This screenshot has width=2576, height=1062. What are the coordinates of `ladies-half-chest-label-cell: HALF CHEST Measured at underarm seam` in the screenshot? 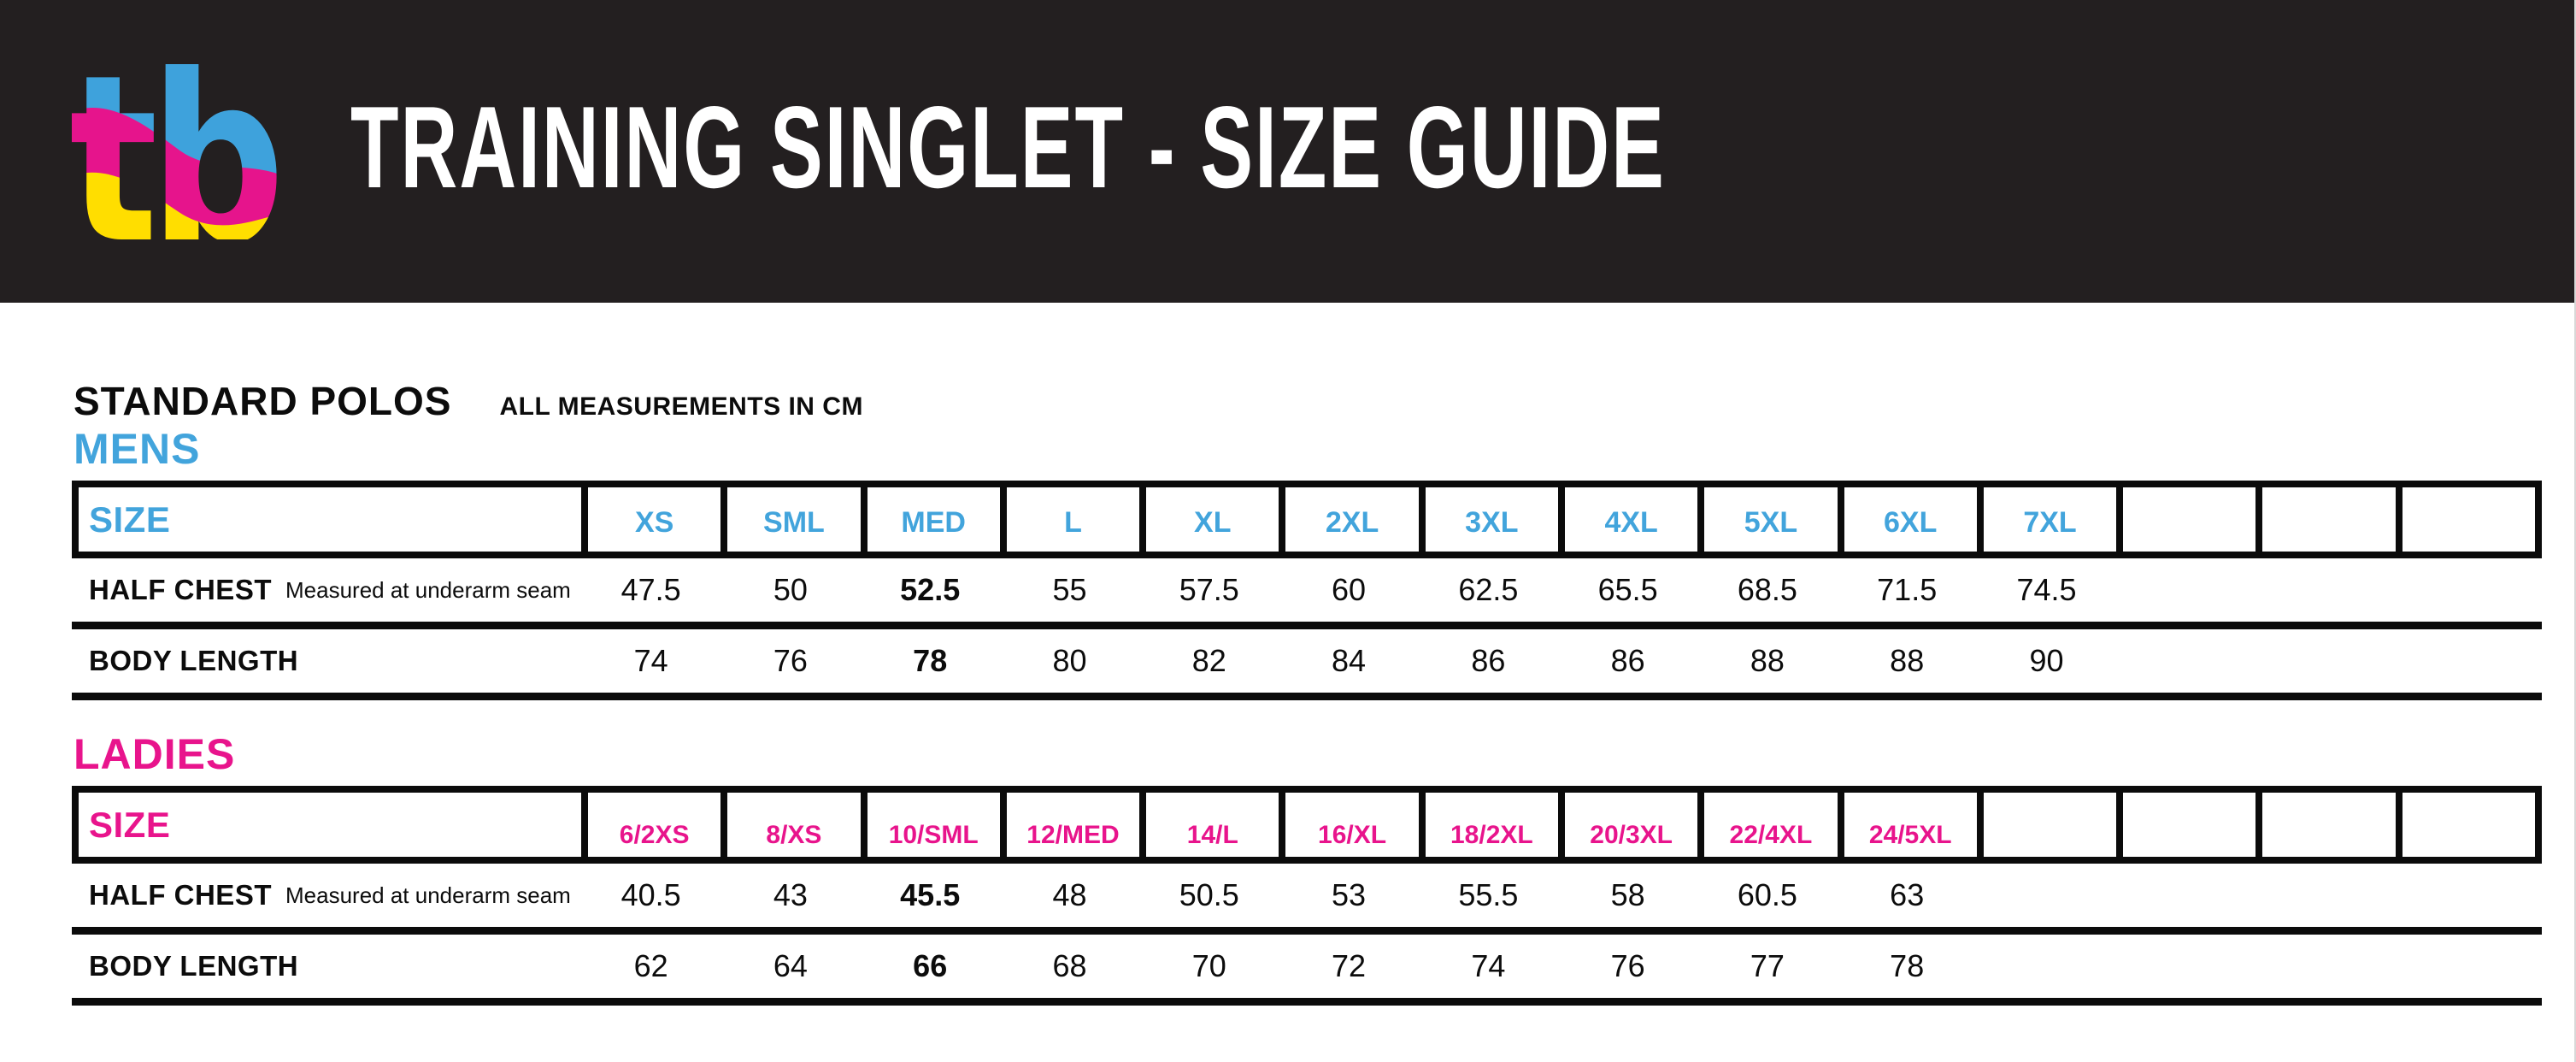 It's located at (330, 895).